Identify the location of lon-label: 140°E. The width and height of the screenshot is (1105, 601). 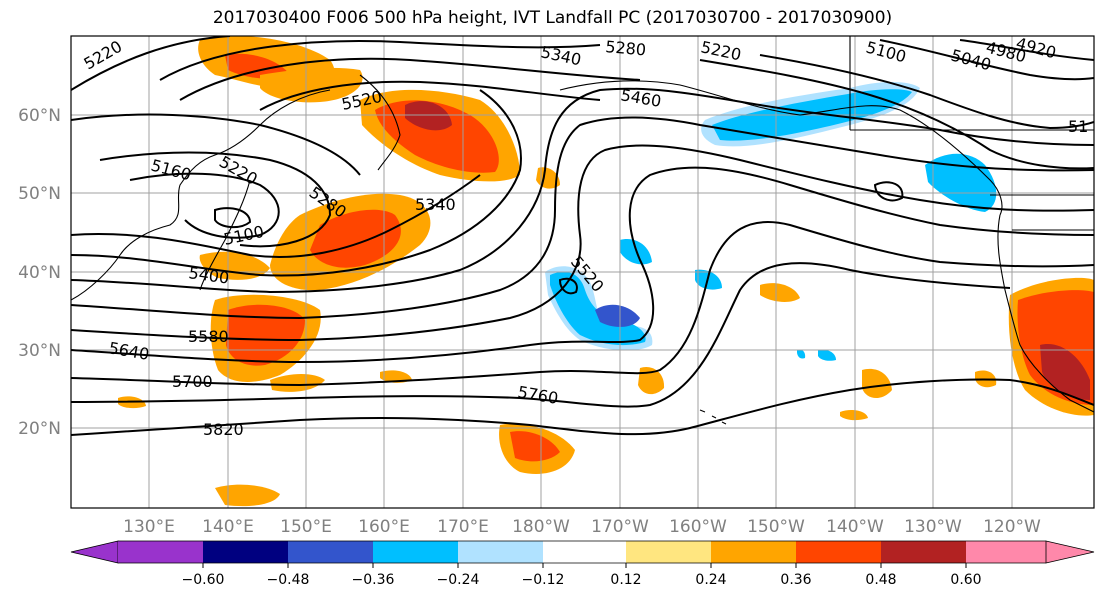
(228, 527).